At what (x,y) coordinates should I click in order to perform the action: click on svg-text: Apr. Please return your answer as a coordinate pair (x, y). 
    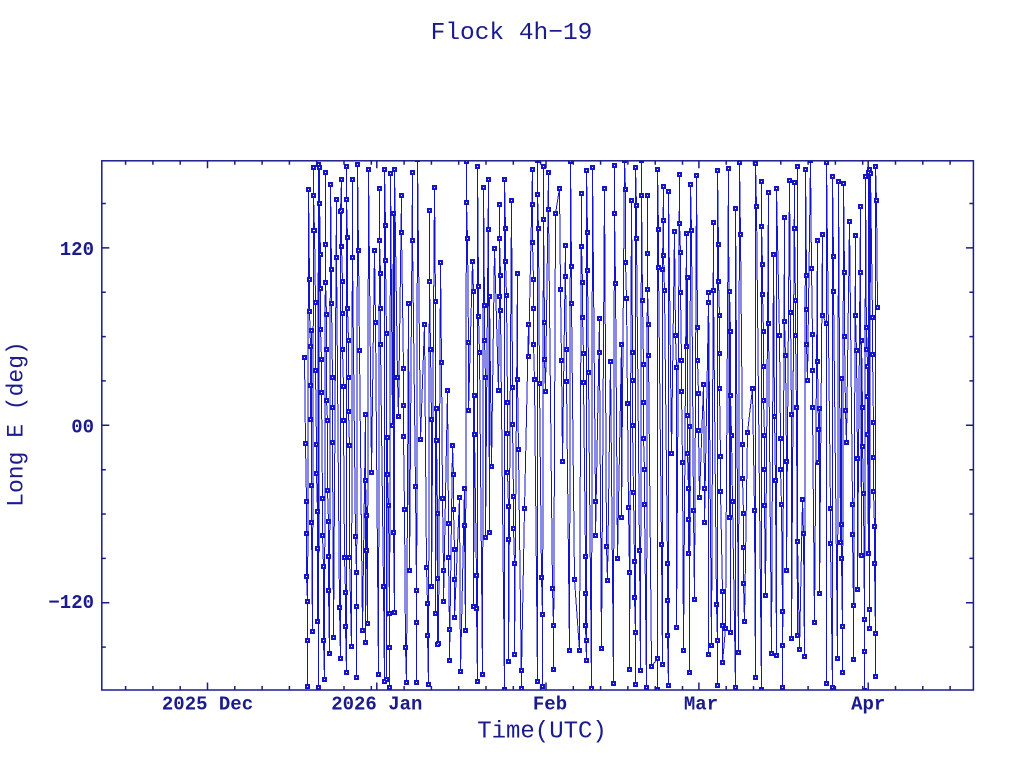
    Looking at the image, I should click on (868, 705).